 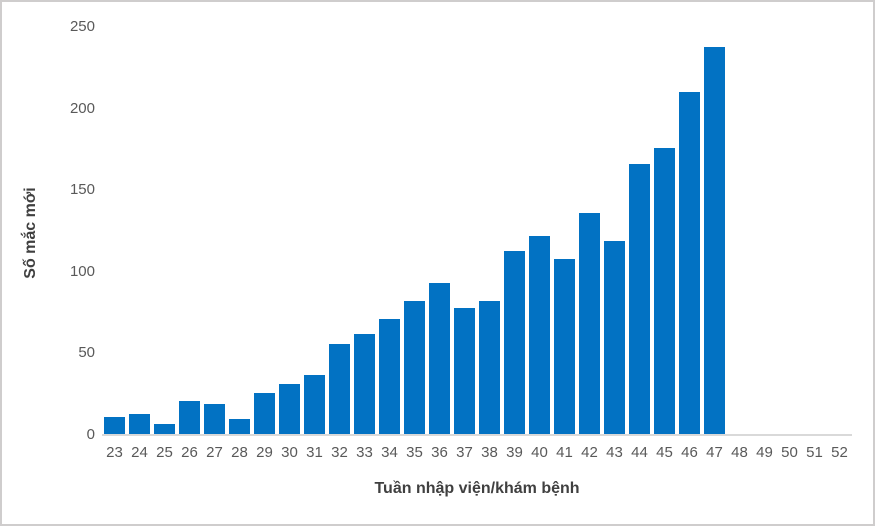 I want to click on x-tick-label-38: 38, so click(x=489, y=452).